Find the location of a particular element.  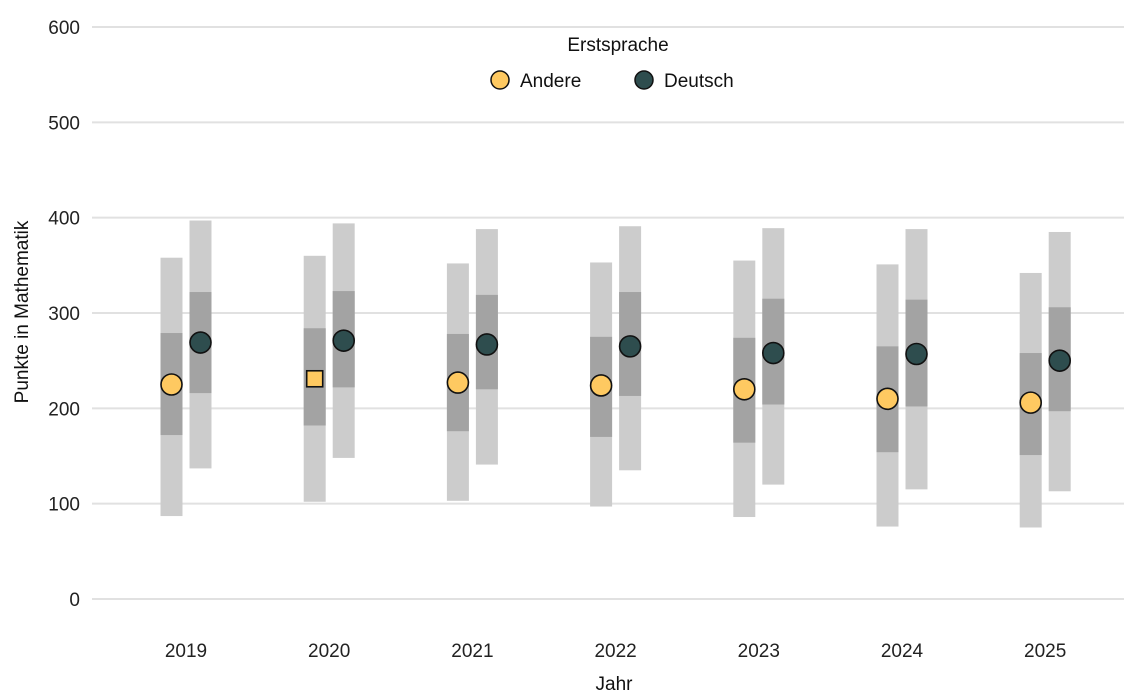

data-points is located at coordinates (615, 371).